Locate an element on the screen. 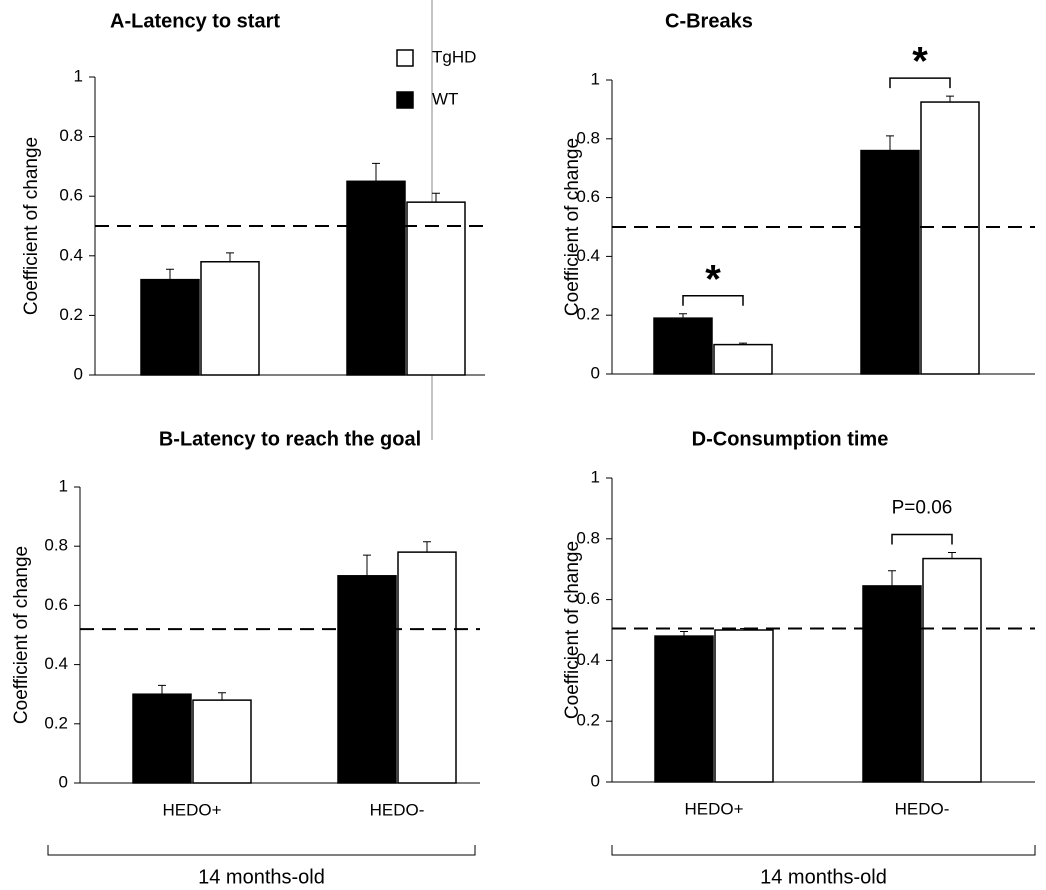 The height and width of the screenshot is (890, 1046). chart-title: B-Latency to reach the goal is located at coordinates (290, 439).